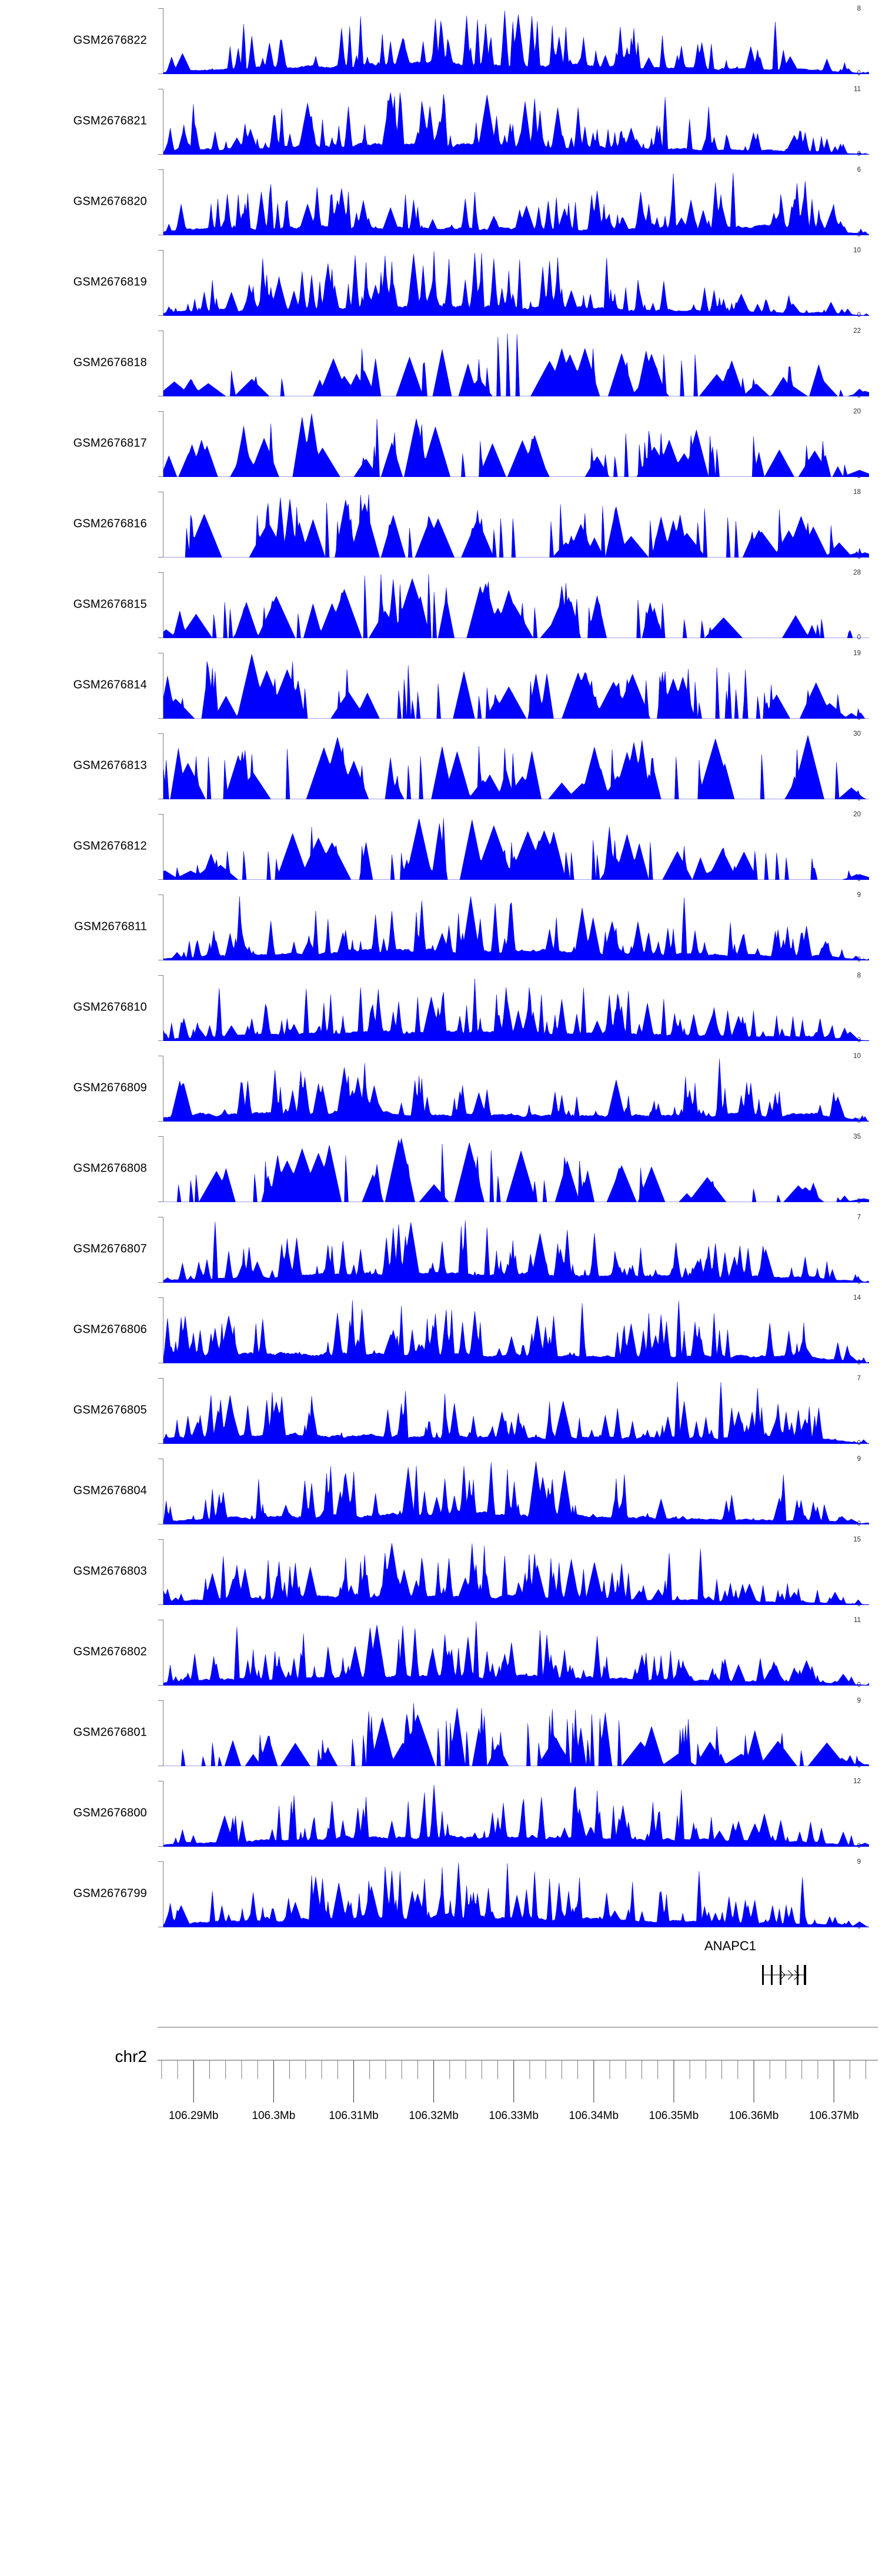 The height and width of the screenshot is (2576, 882). I want to click on track-plot-area: 60, so click(513, 202).